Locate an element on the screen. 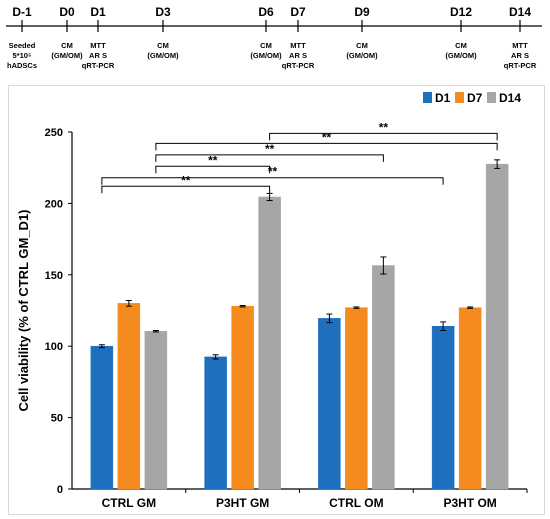  x-category-label: CTRL OM is located at coordinates (356, 503).